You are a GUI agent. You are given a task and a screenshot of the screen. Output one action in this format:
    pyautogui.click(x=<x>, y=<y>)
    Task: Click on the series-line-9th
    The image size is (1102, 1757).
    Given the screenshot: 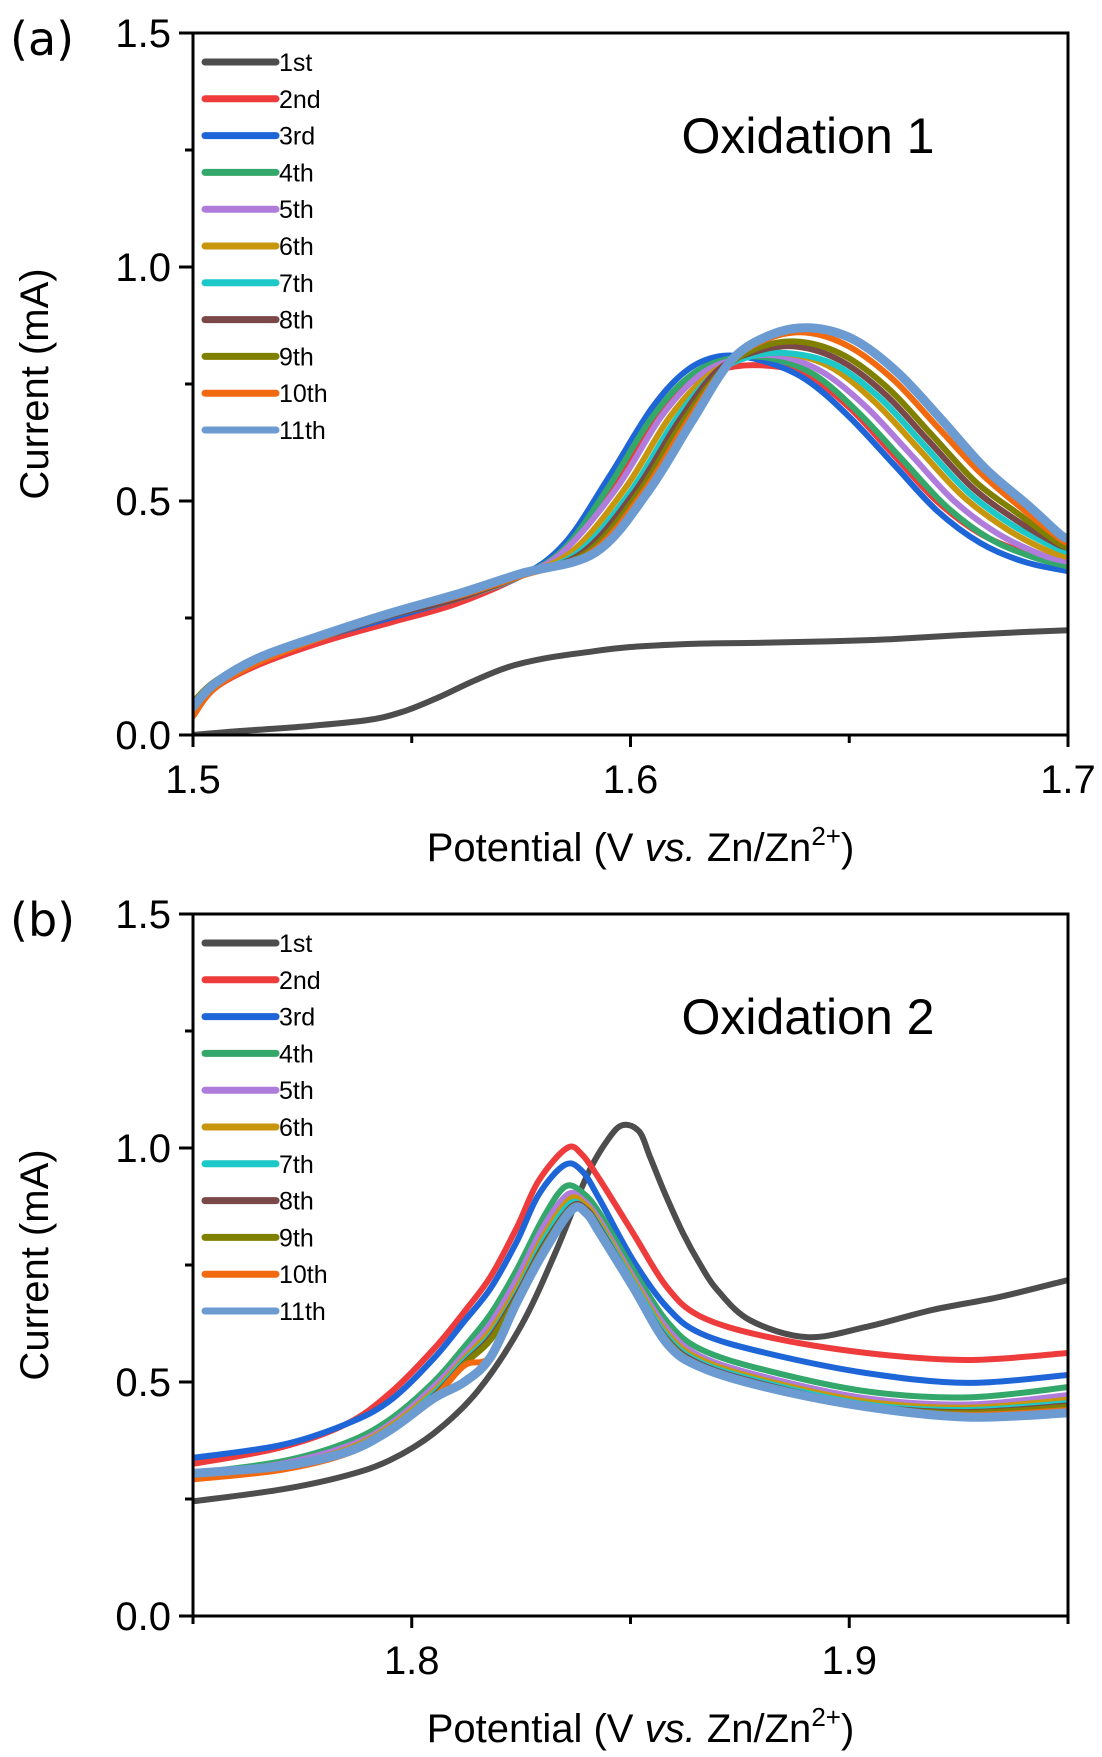 What is the action you would take?
    pyautogui.click(x=630, y=1341)
    